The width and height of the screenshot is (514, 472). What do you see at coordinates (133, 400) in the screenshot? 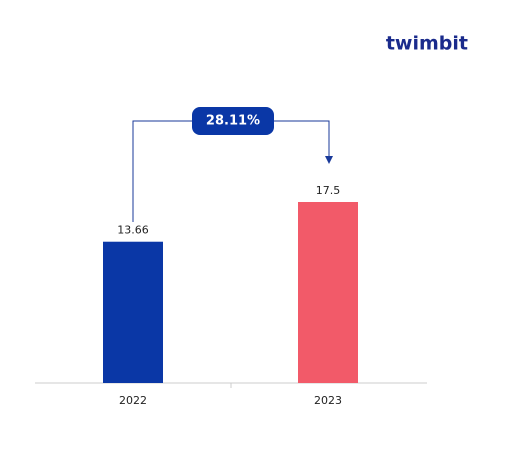
I see `x-tick-label: 2022` at bounding box center [133, 400].